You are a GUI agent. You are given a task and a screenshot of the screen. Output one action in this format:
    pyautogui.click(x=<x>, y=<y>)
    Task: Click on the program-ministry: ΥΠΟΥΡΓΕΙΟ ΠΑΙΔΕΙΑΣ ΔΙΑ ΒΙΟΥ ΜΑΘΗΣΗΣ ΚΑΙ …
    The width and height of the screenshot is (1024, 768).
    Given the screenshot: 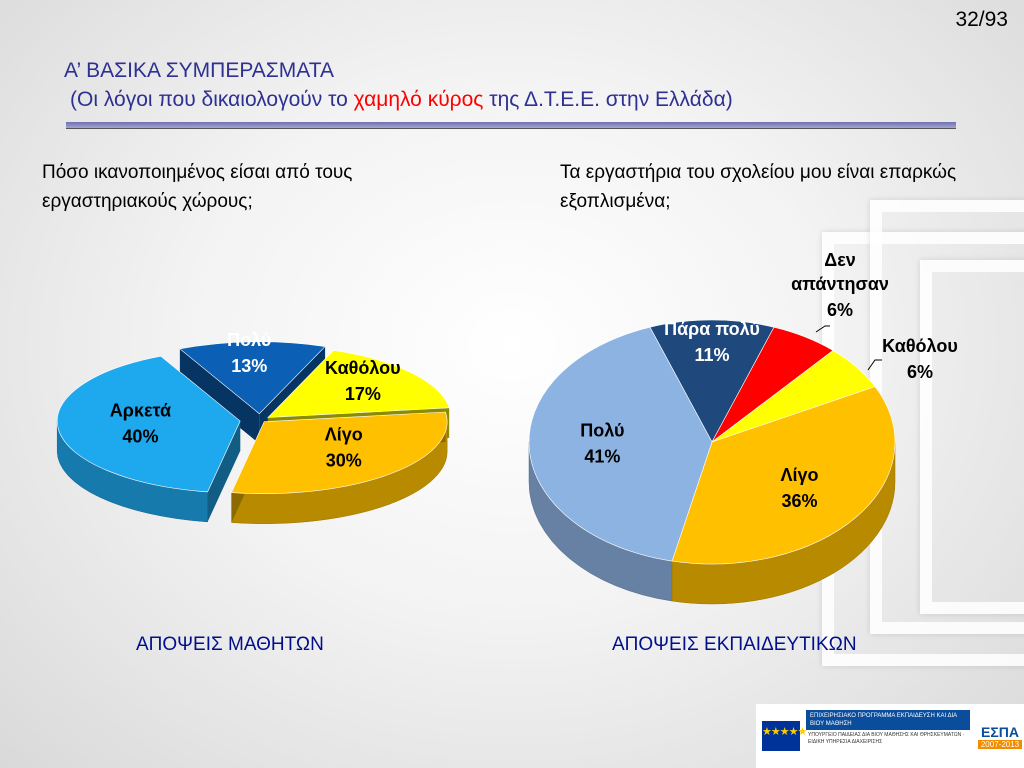 What is the action you would take?
    pyautogui.click(x=886, y=738)
    